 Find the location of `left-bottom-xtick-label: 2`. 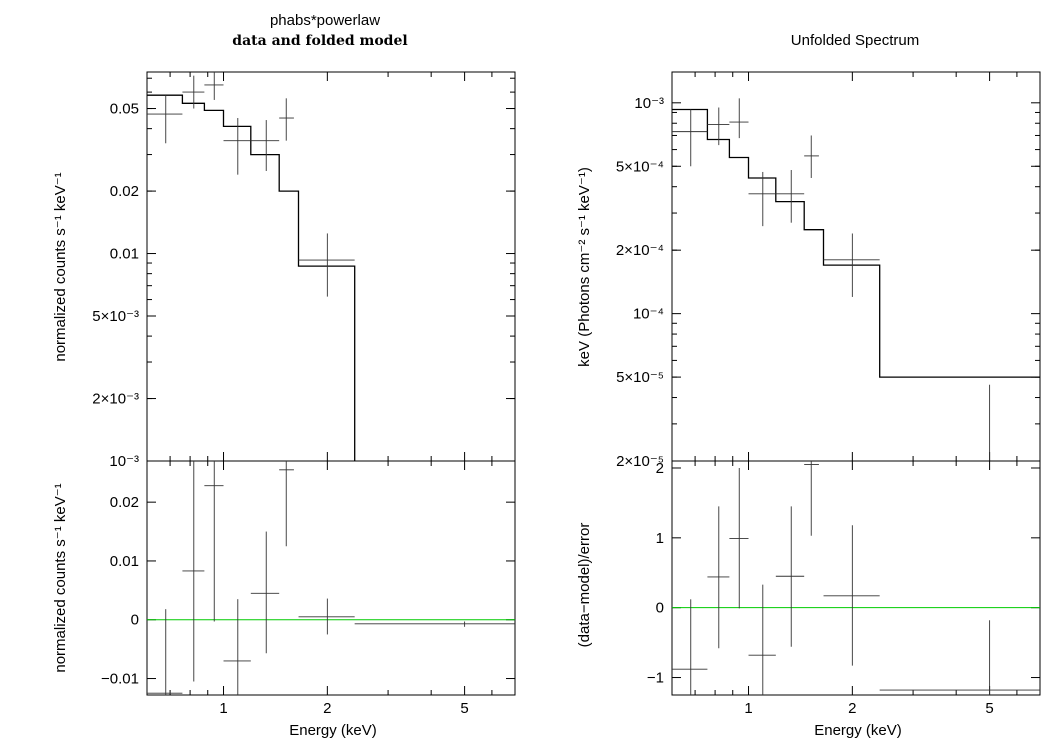

left-bottom-xtick-label: 2 is located at coordinates (327, 708).